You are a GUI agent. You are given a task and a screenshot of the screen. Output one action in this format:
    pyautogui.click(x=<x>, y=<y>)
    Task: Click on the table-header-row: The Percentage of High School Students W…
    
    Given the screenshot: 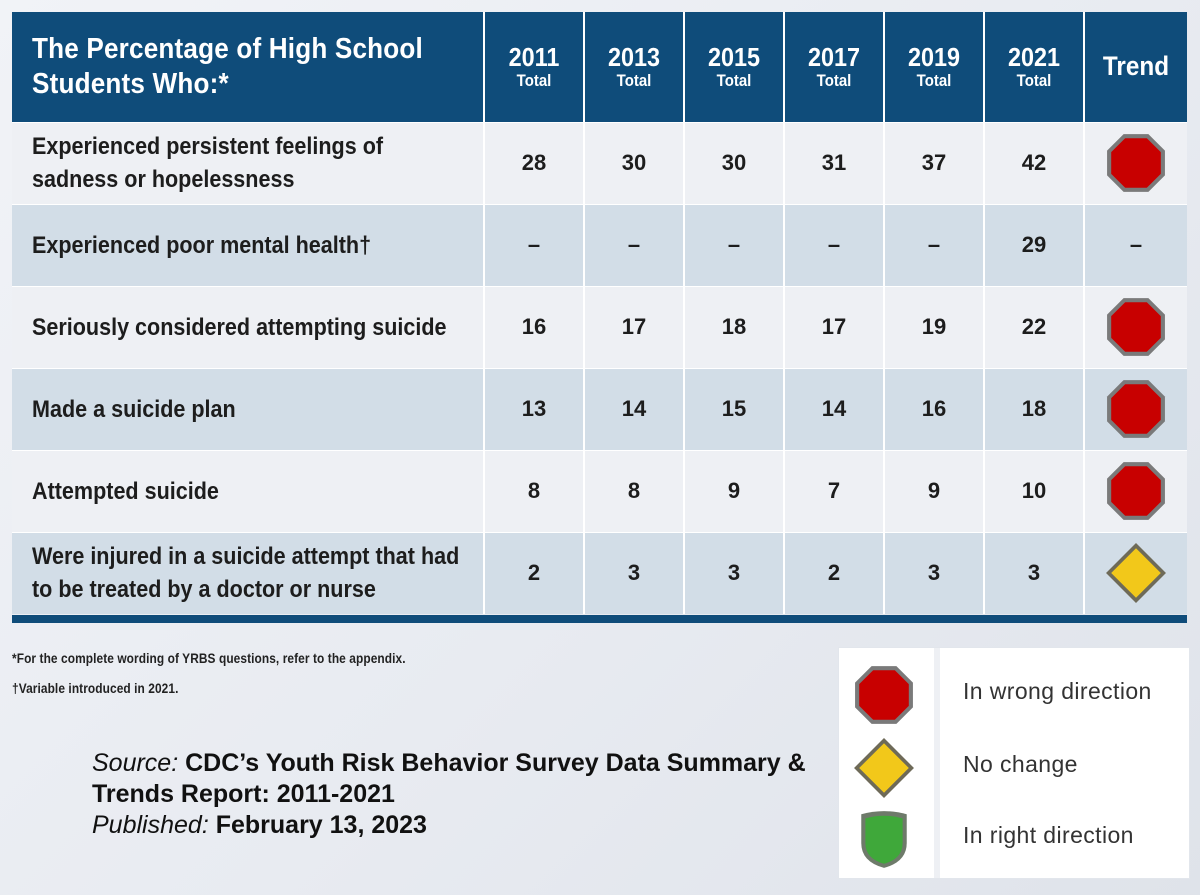 What is the action you would take?
    pyautogui.click(x=599, y=67)
    